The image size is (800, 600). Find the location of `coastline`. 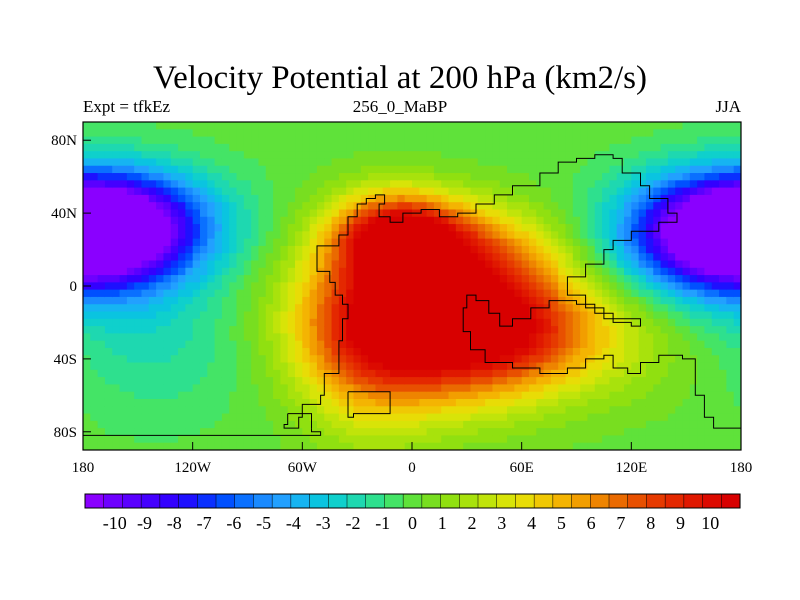

coastline is located at coordinates (293, 421).